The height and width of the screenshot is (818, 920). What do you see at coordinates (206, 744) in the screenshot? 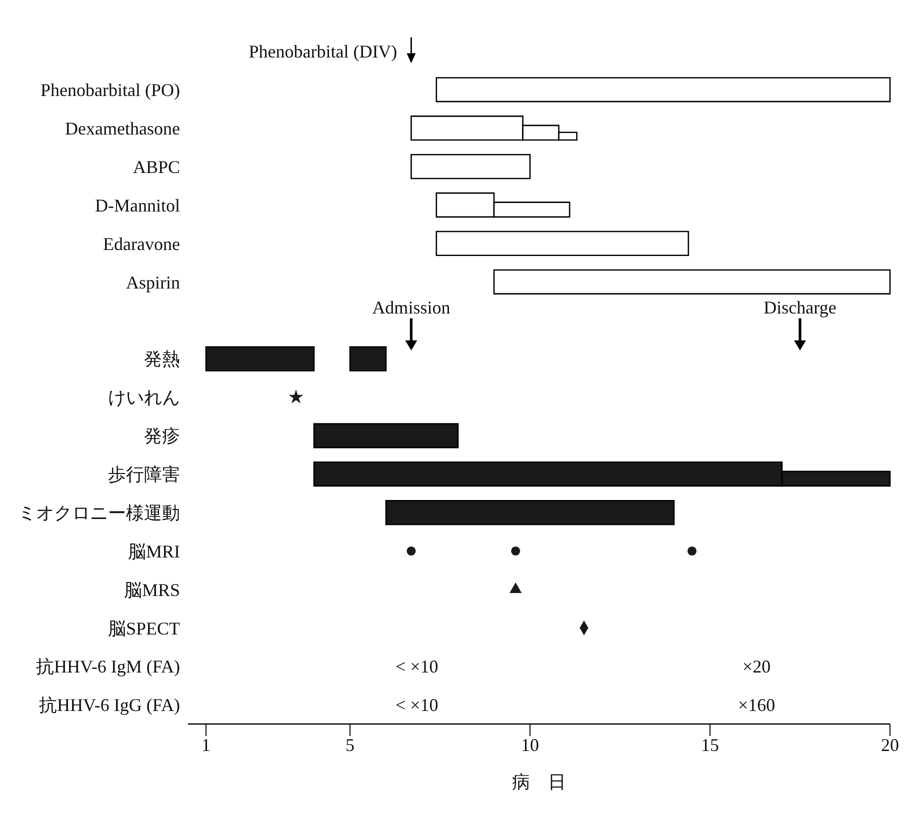
I see `x-tick-label: 1` at bounding box center [206, 744].